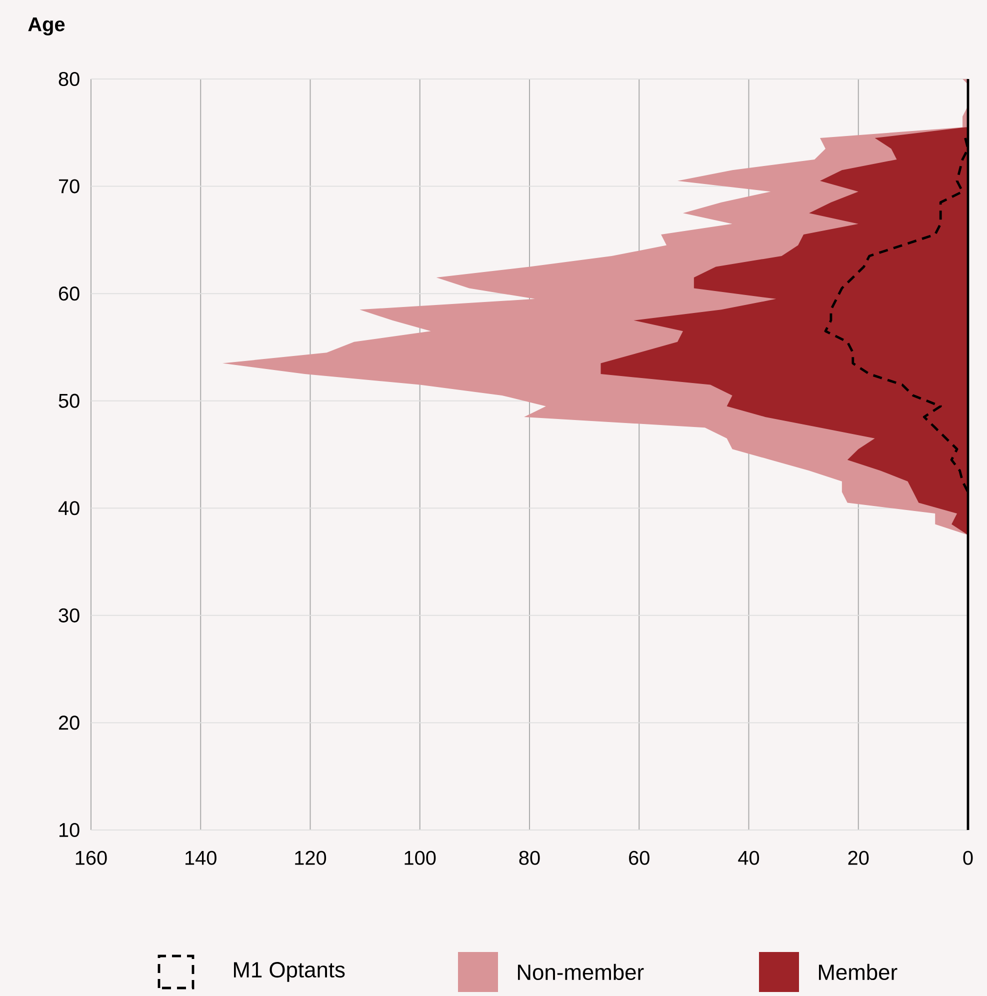  Describe the element at coordinates (46, 26) in the screenshot. I see `y-axis-title: Age` at that location.